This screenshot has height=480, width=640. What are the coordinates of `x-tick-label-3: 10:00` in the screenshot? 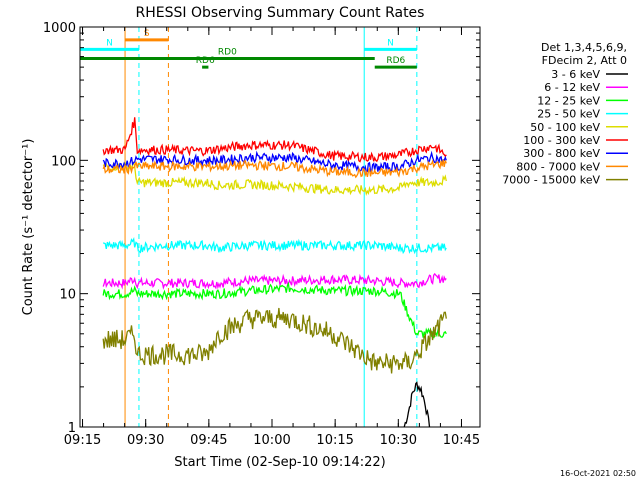 It's located at (271, 440).